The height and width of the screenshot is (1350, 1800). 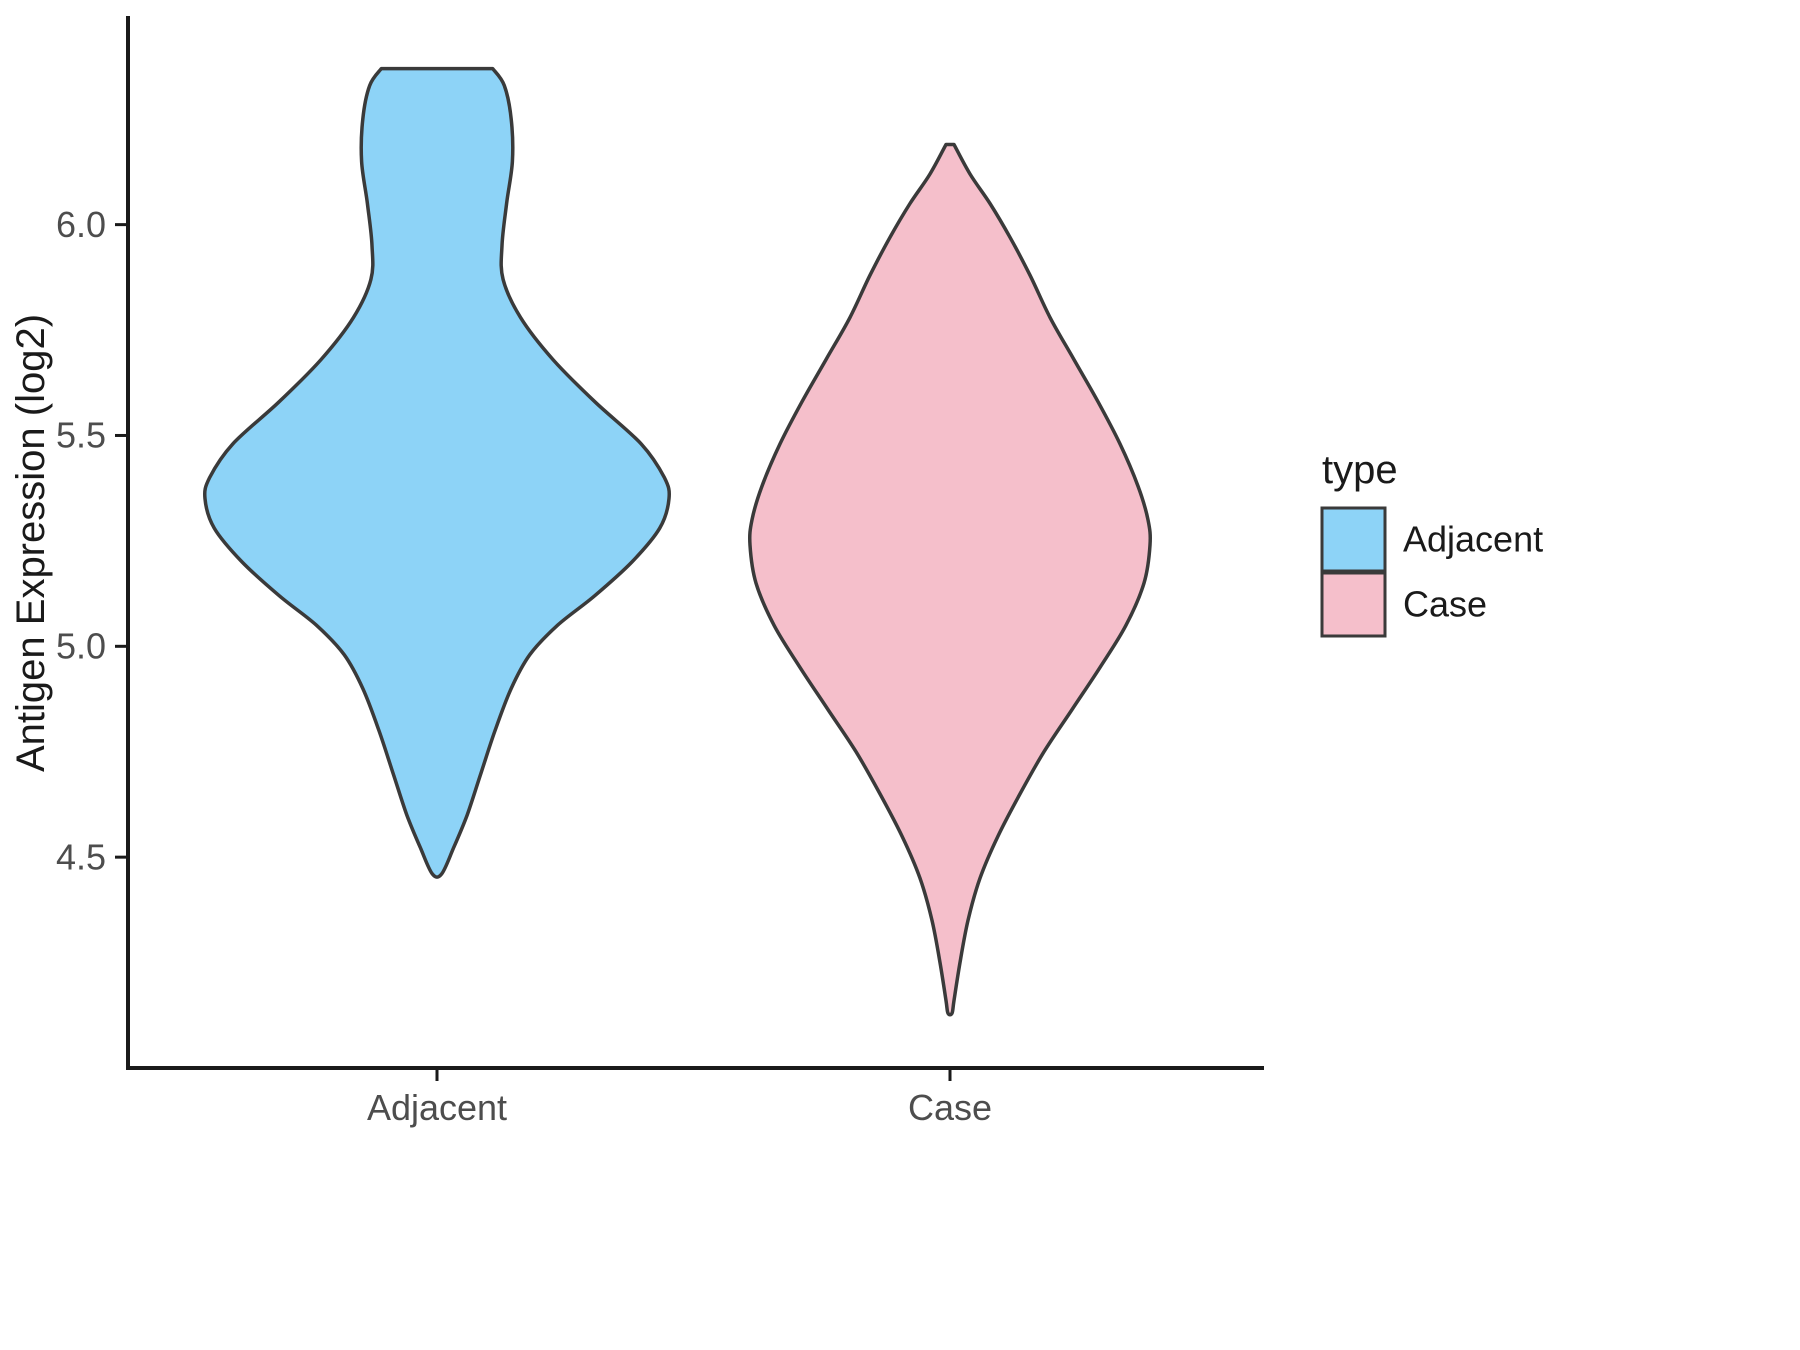 I want to click on x-axis-ticks: Adjacent Case, so click(x=679, y=1098).